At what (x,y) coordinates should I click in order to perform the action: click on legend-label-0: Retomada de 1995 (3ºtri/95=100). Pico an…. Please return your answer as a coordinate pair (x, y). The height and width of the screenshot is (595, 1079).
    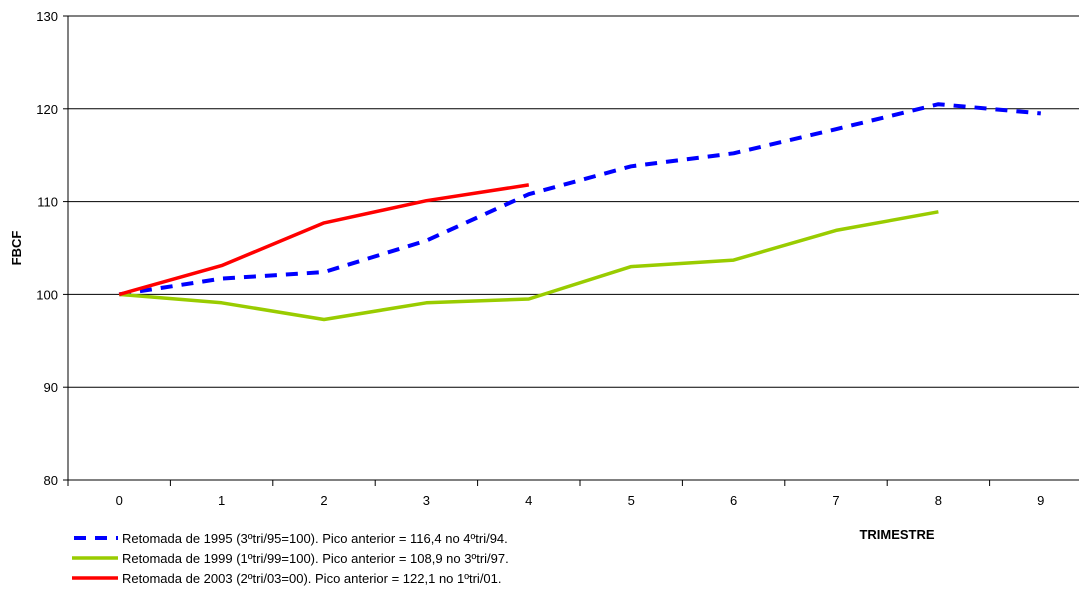
    Looking at the image, I should click on (315, 538).